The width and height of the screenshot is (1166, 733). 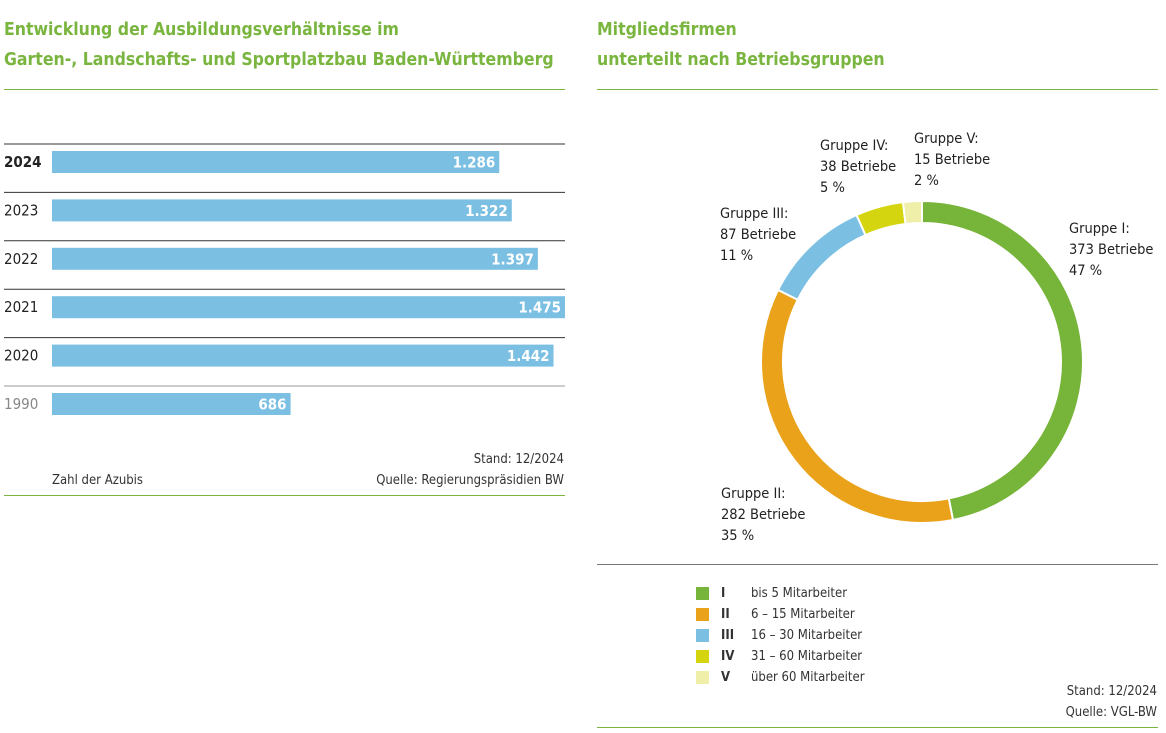 I want to click on legend-label: über 60 Mitarbeiter, so click(x=808, y=677).